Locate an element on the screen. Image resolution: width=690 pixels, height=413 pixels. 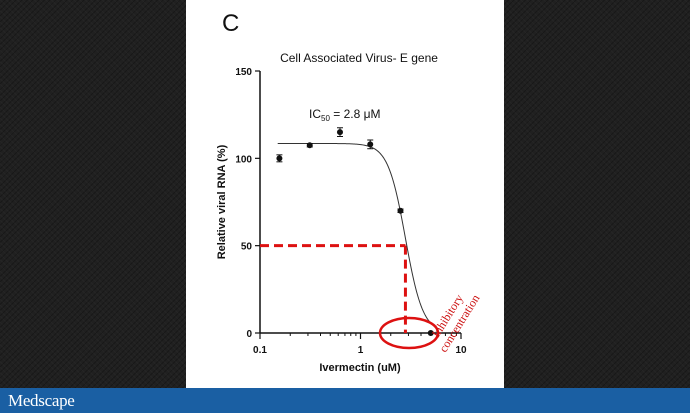
fit-curve is located at coordinates (354, 233).